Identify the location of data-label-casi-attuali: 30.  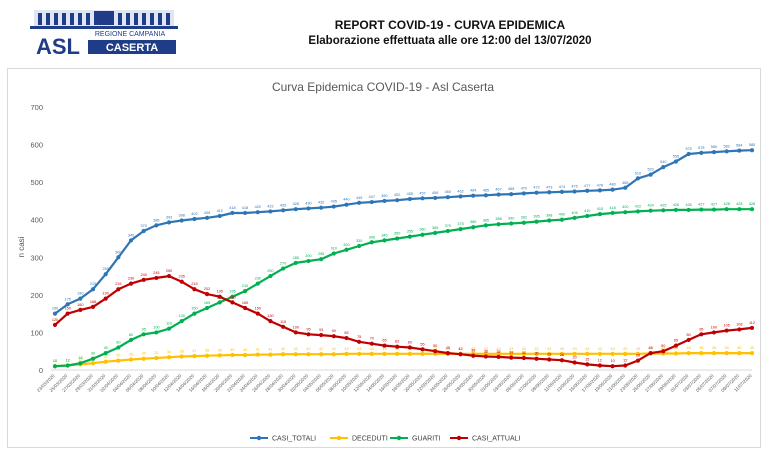
(536, 354).